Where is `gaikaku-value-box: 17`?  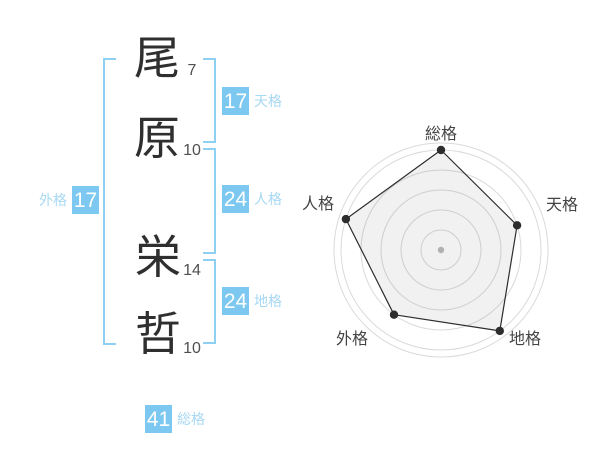
gaikaku-value-box: 17 is located at coordinates (85, 200).